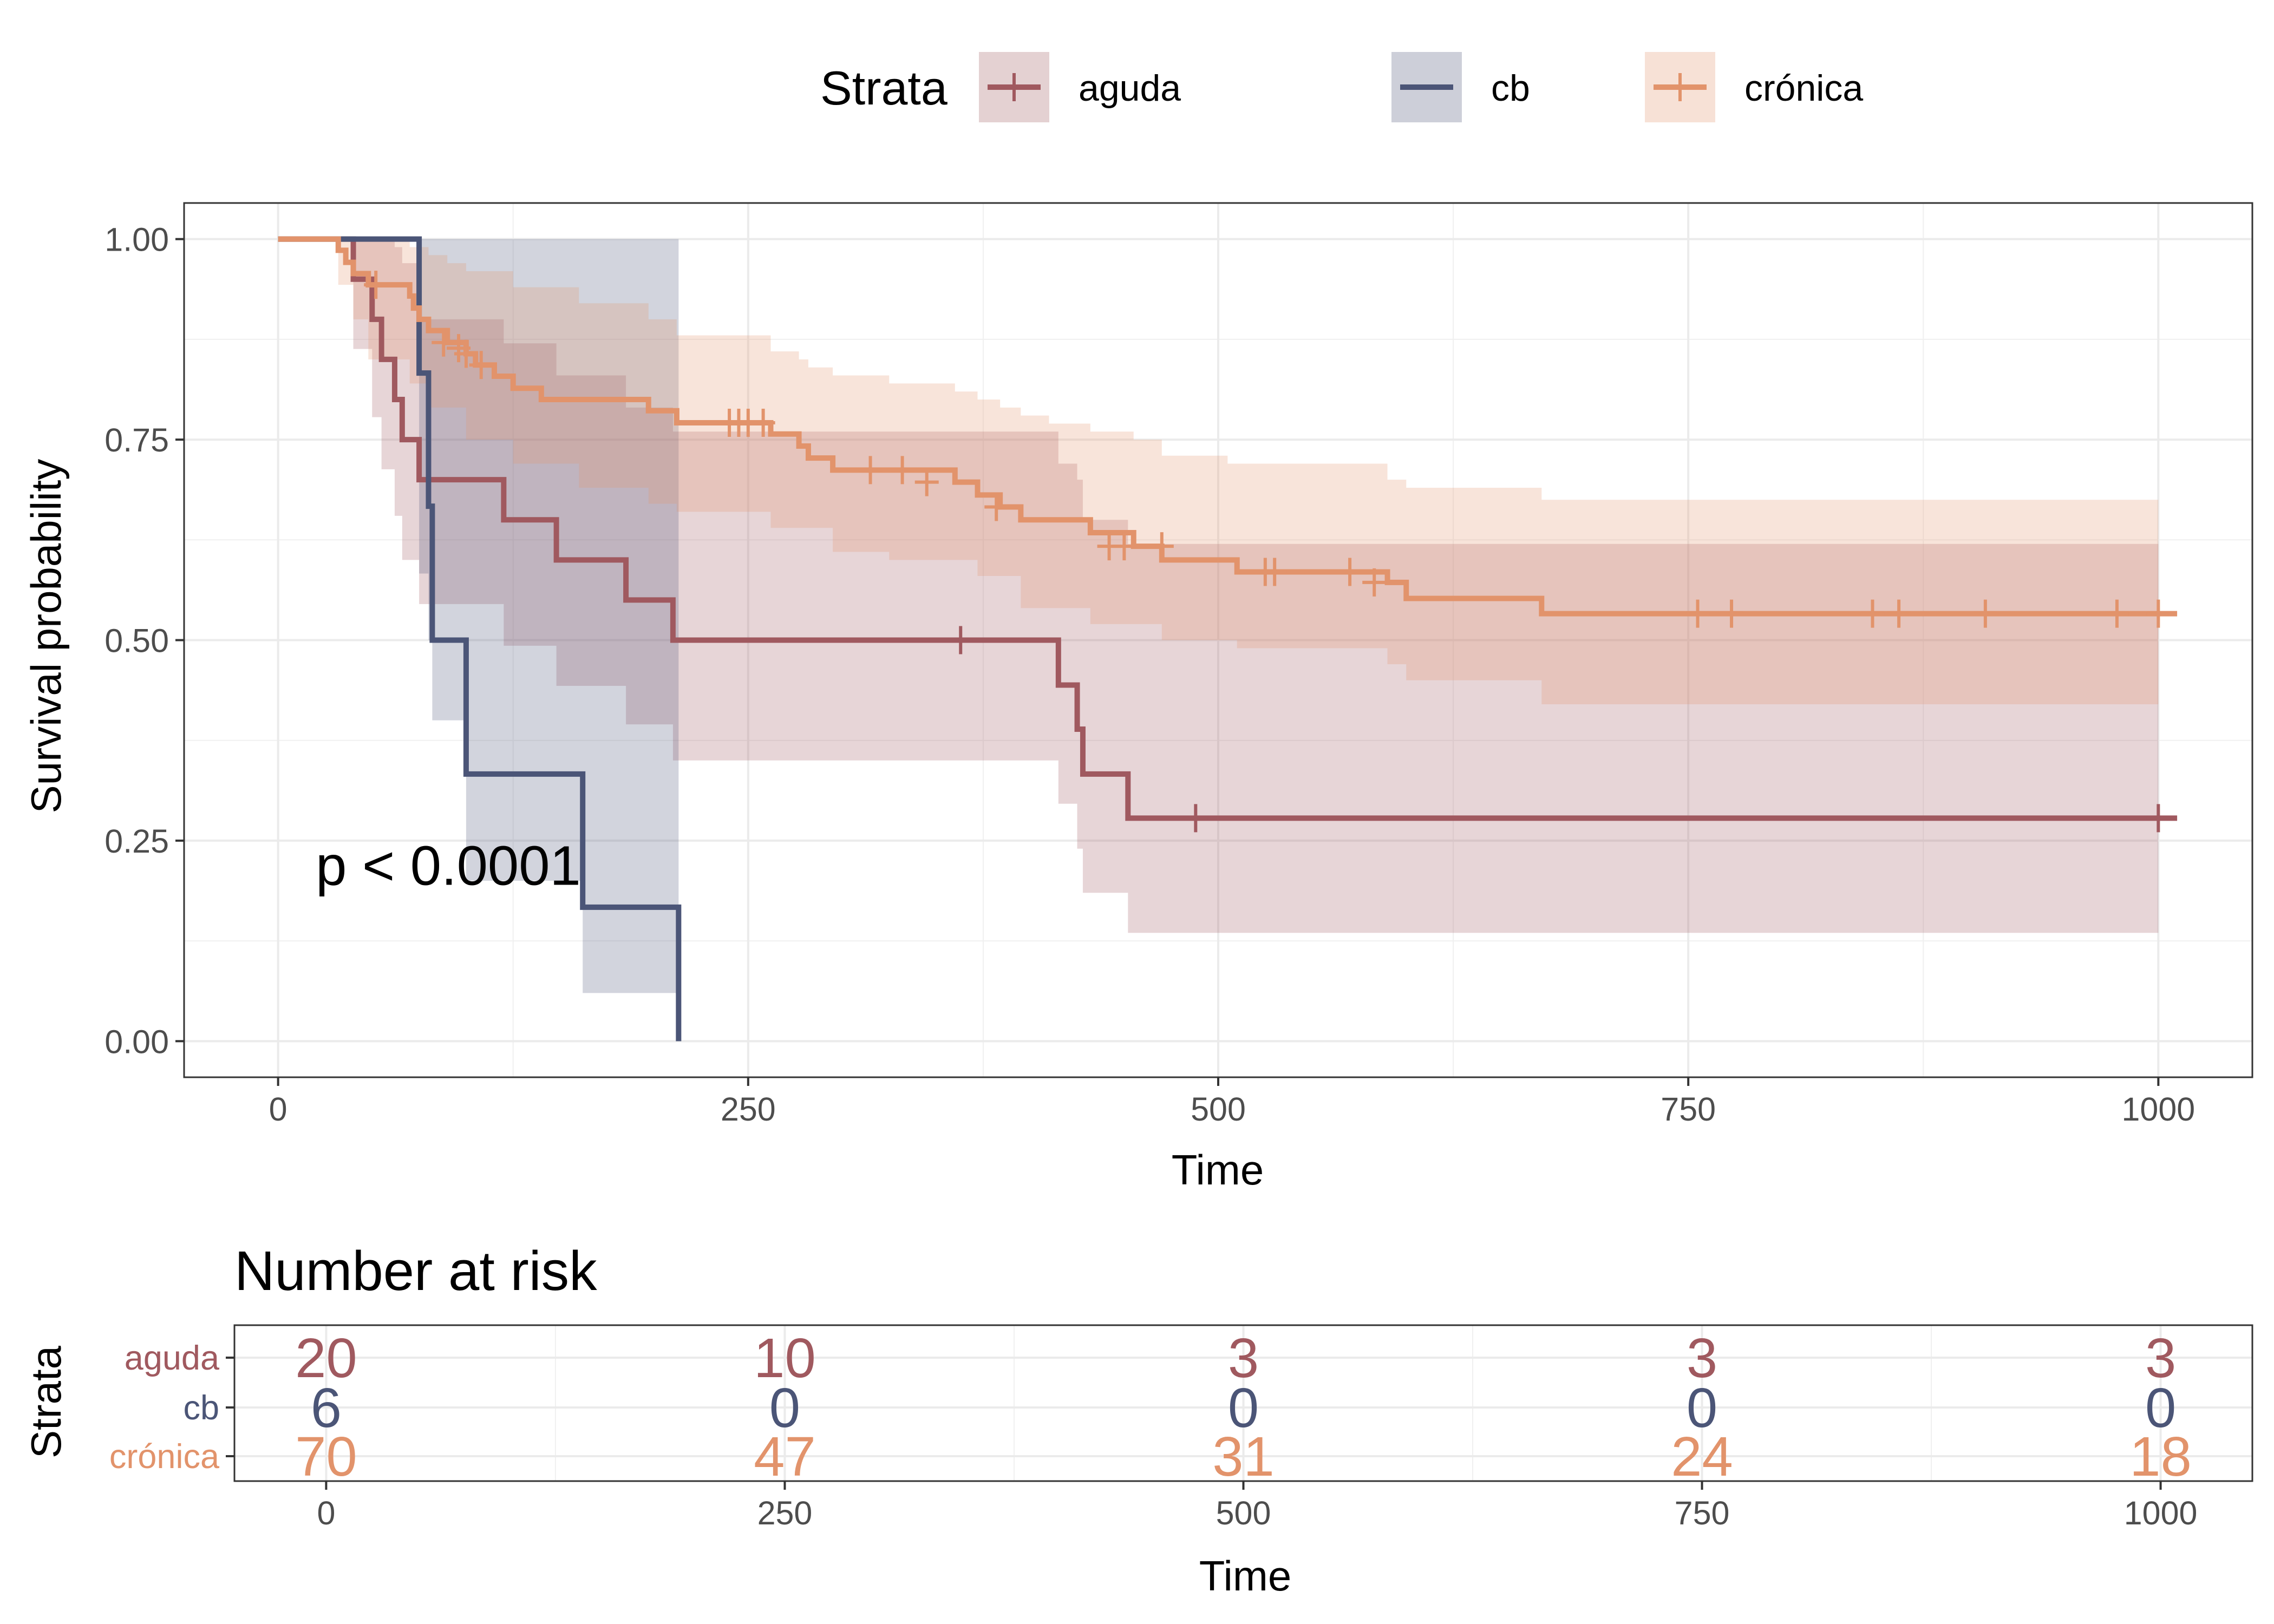 This screenshot has width=2274, height=1624. I want to click on risk-table-y-axis-title: Strata, so click(46, 1401).